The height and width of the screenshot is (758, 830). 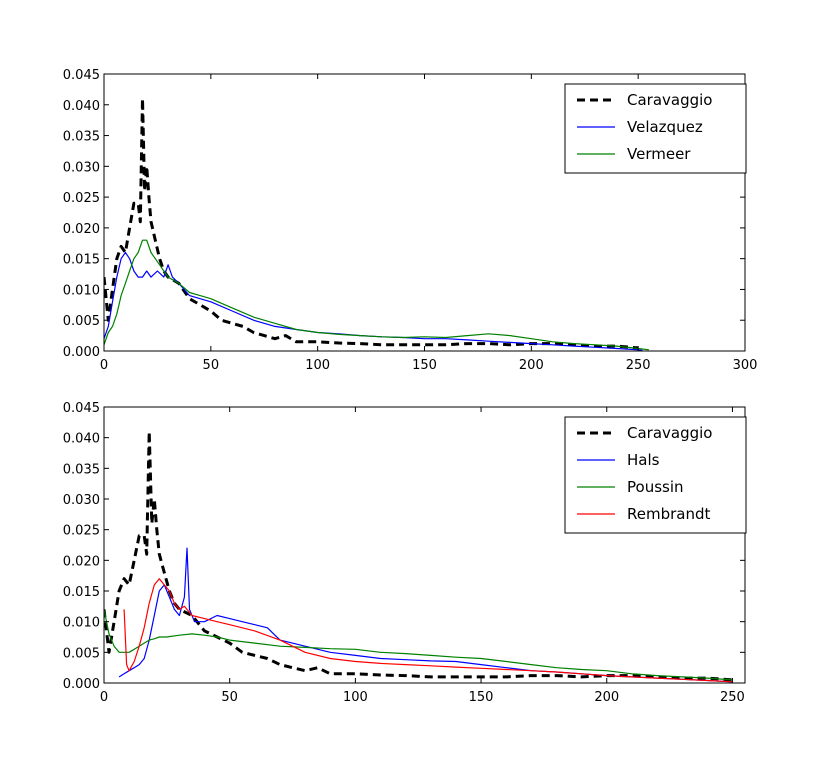 I want to click on legend-label-hals: Hals, so click(x=643, y=460).